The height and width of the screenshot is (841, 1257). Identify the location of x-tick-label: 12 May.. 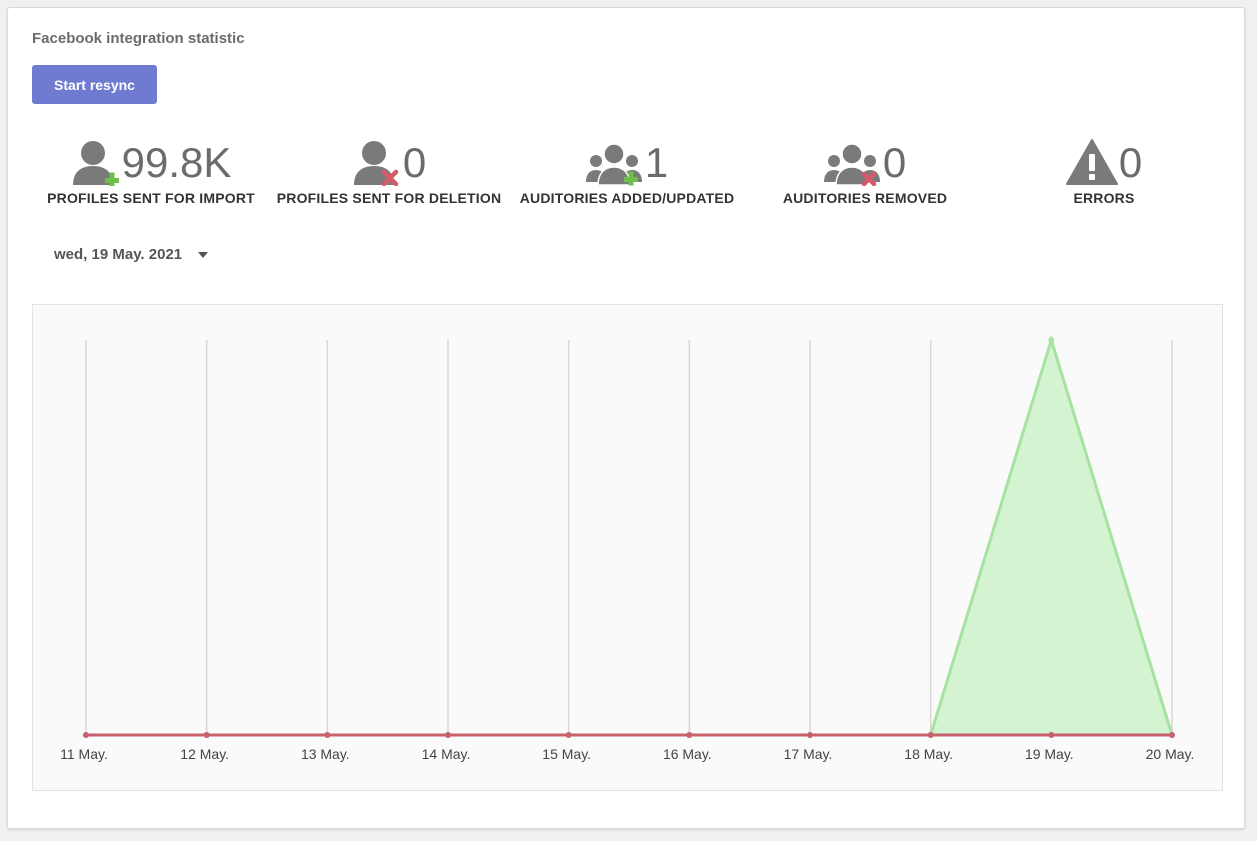
(204, 754).